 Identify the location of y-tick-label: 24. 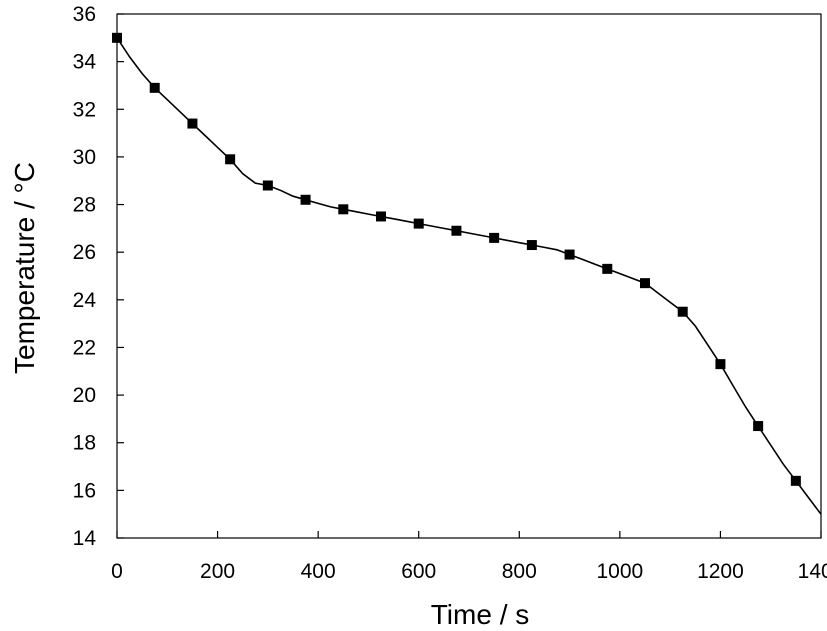
(85, 300).